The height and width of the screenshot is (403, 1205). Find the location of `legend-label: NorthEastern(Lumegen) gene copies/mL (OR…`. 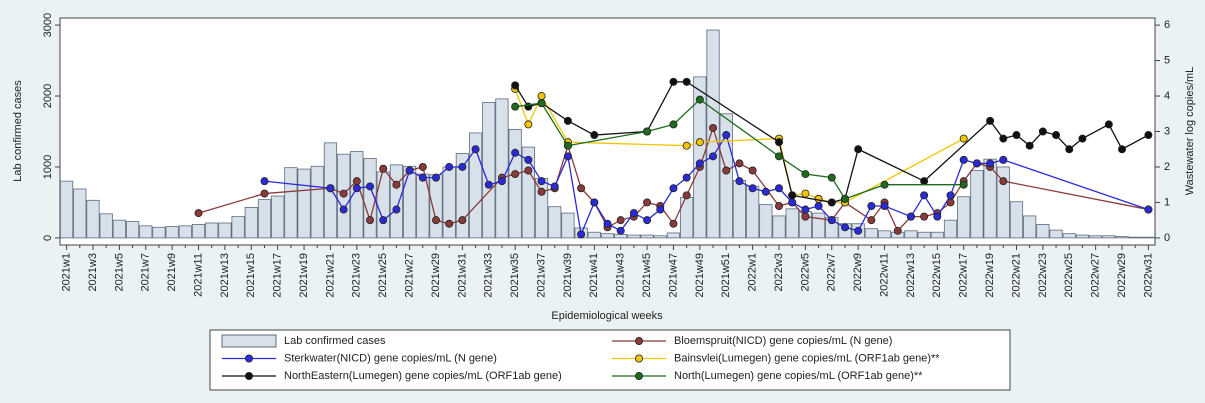

legend-label: NorthEastern(Lumegen) gene copies/mL (OR… is located at coordinates (423, 376).